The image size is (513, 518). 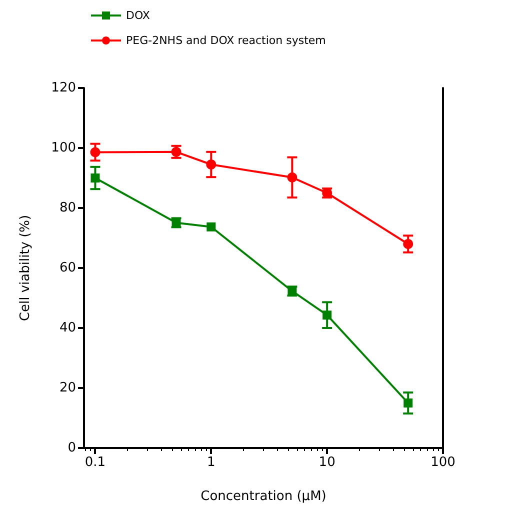 What do you see at coordinates (63, 88) in the screenshot?
I see `y-tick-label: 120` at bounding box center [63, 88].